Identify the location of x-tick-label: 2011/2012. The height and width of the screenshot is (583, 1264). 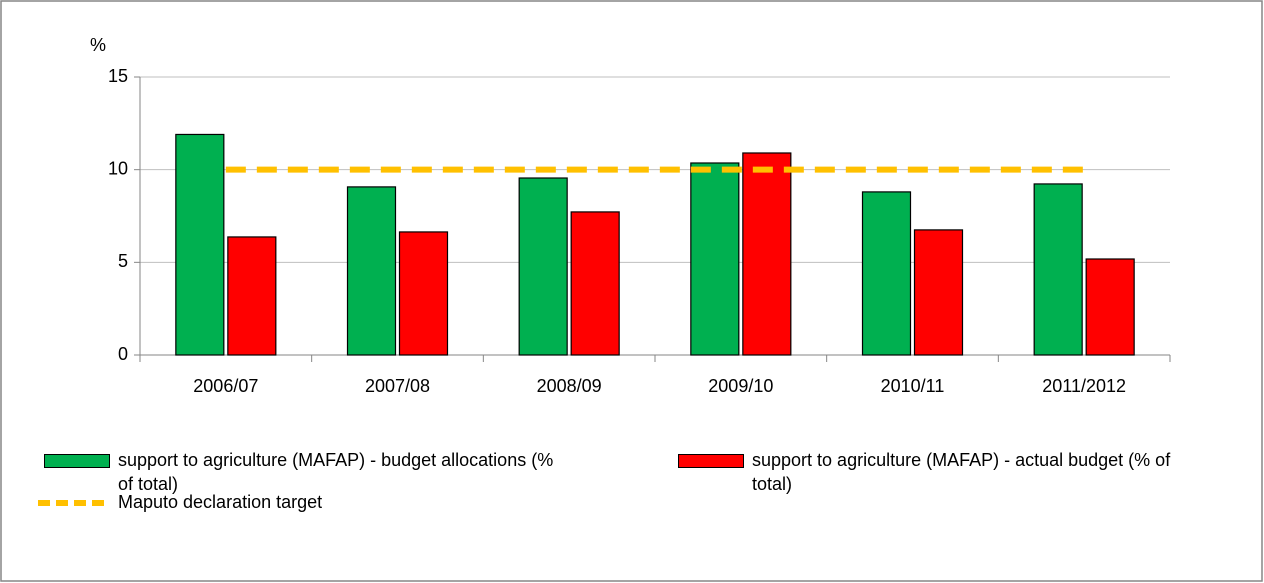
(1084, 386).